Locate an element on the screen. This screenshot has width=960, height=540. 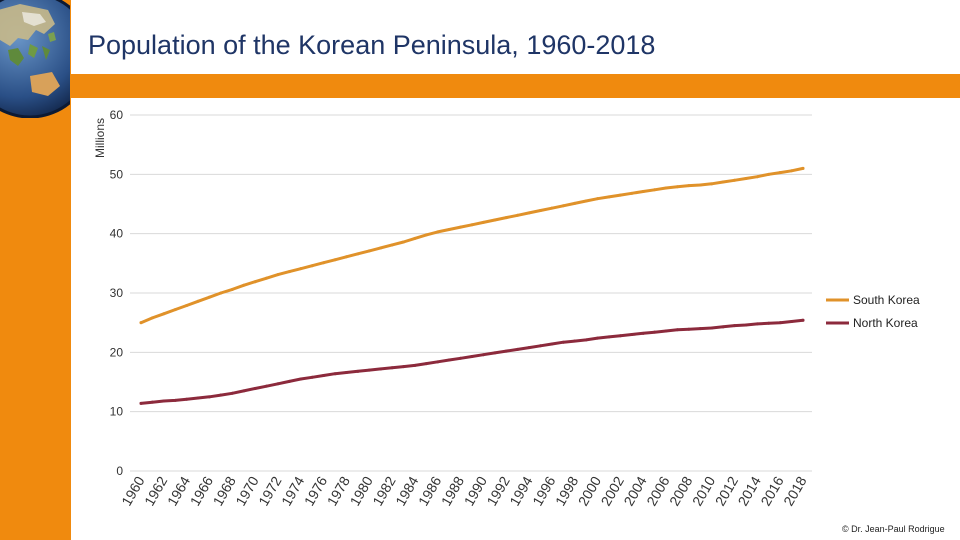
y-tick-label: 30 is located at coordinates (117, 293).